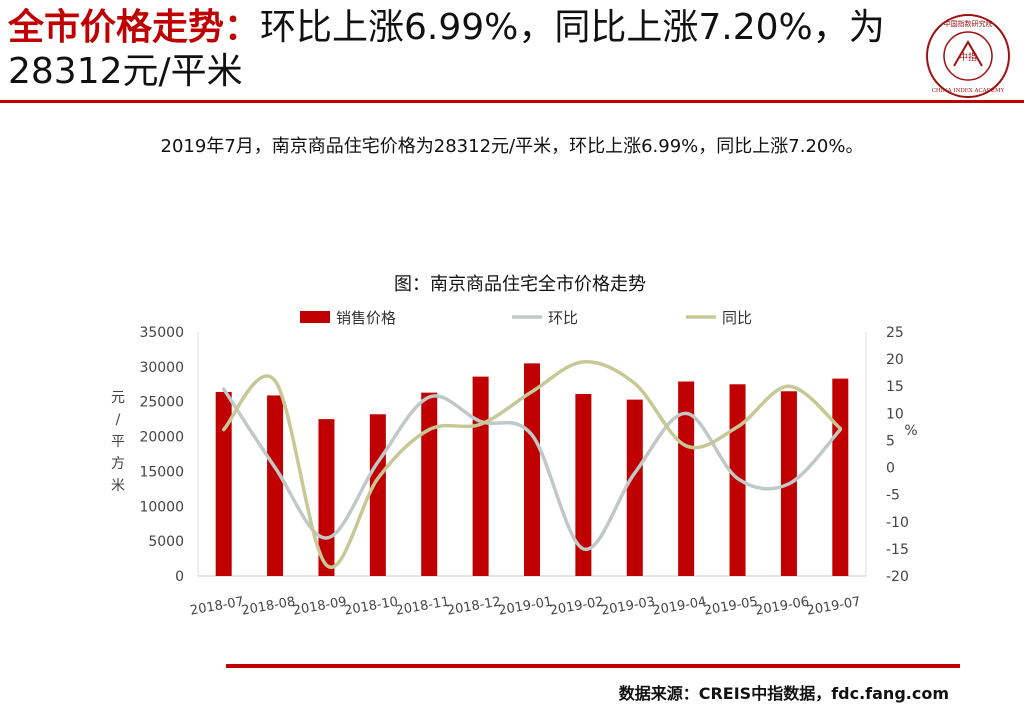  I want to click on logo-center-text: 中指, so click(968, 57).